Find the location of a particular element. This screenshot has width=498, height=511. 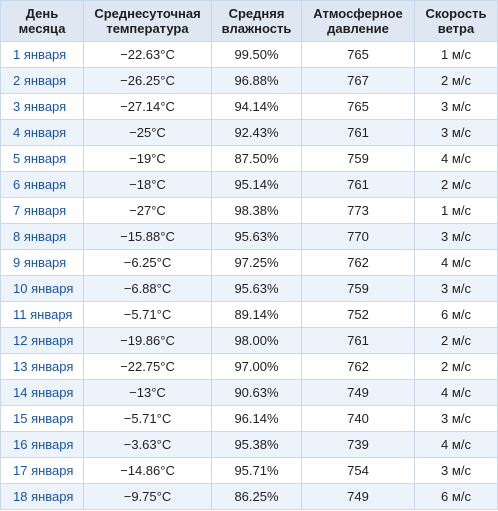

temperature-cell: −22.75°C is located at coordinates (147, 366).